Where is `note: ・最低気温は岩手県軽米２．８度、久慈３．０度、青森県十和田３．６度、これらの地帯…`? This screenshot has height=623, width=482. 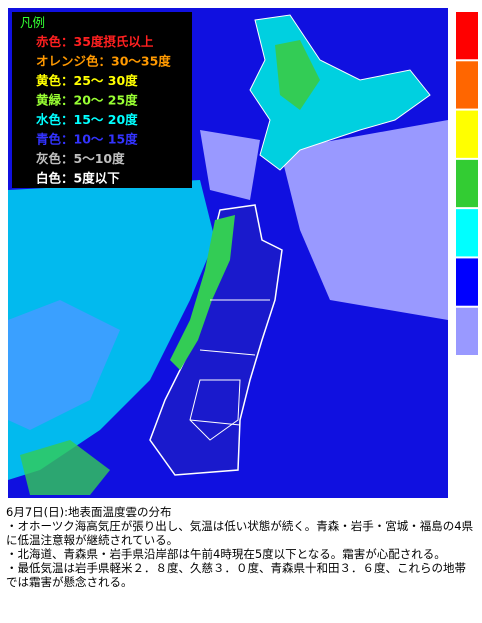 note: ・最低気温は岩手県軽米２．８度、久慈３．０度、青森県十和田３．６度、これらの地帯… is located at coordinates (236, 575).